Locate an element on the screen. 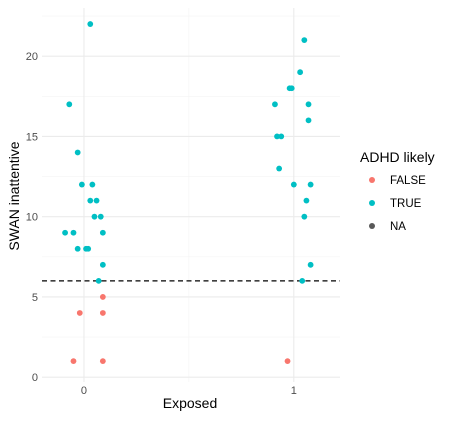 This screenshot has height=424, width=454. legend-key-na is located at coordinates (372, 226).